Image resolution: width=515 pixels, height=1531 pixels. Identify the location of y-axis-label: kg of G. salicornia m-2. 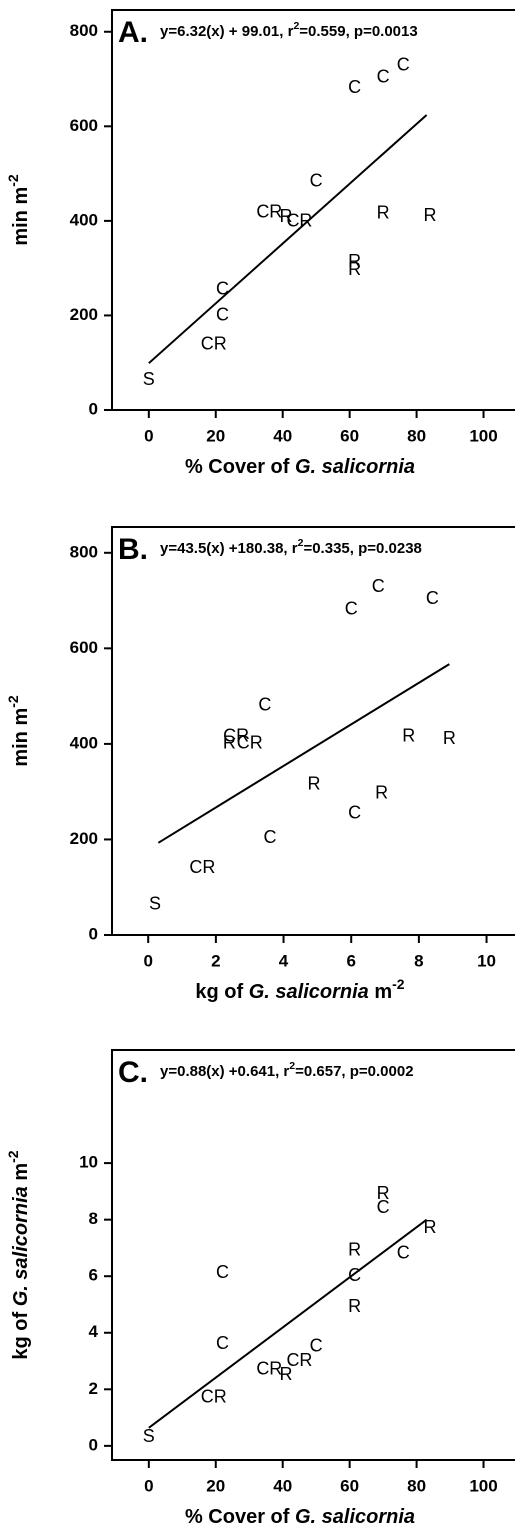
(19, 1254).